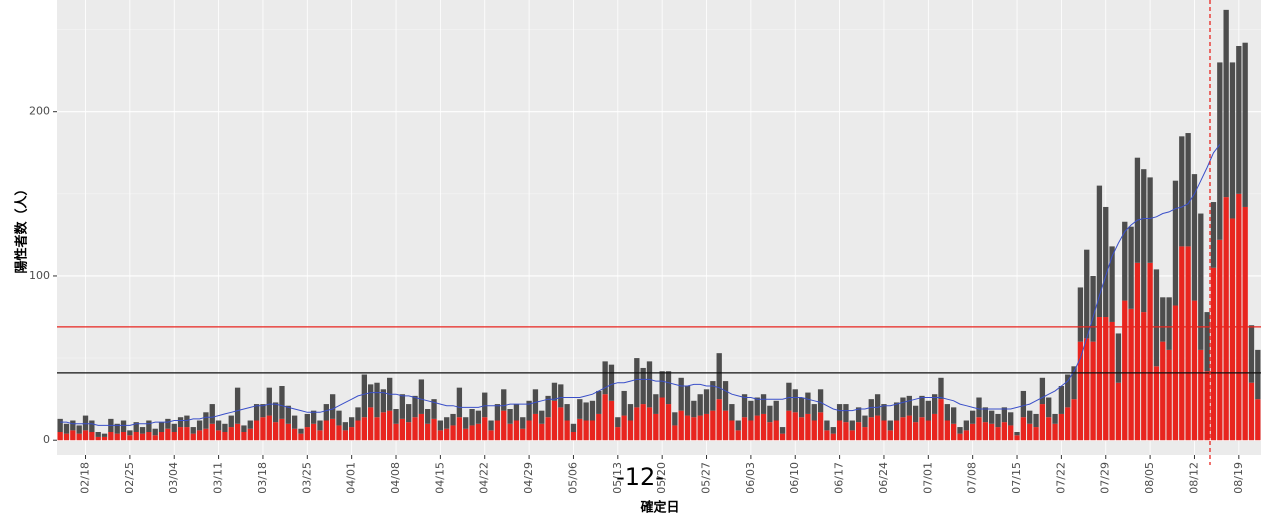 This screenshot has height=517, width=1266. Describe the element at coordinates (218, 478) in the screenshot. I see `x-tick-label: 03/11` at that location.